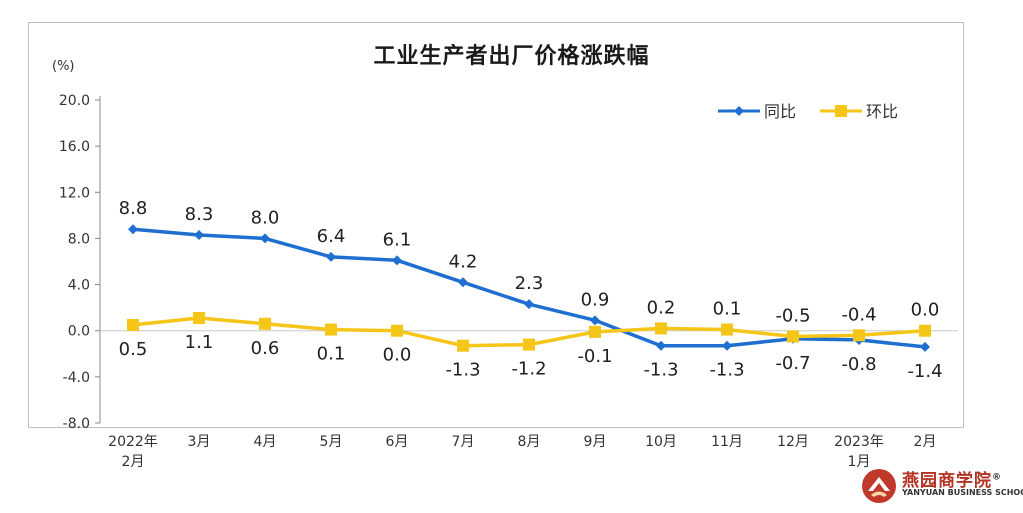 The height and width of the screenshot is (513, 1023). Describe the element at coordinates (528, 369) in the screenshot. I see `data-label-1: -1.2` at that location.